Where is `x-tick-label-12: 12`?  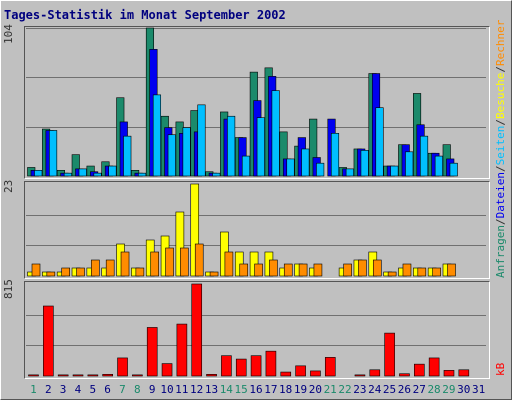 x-tick-label-12: 12 is located at coordinates (196, 389).